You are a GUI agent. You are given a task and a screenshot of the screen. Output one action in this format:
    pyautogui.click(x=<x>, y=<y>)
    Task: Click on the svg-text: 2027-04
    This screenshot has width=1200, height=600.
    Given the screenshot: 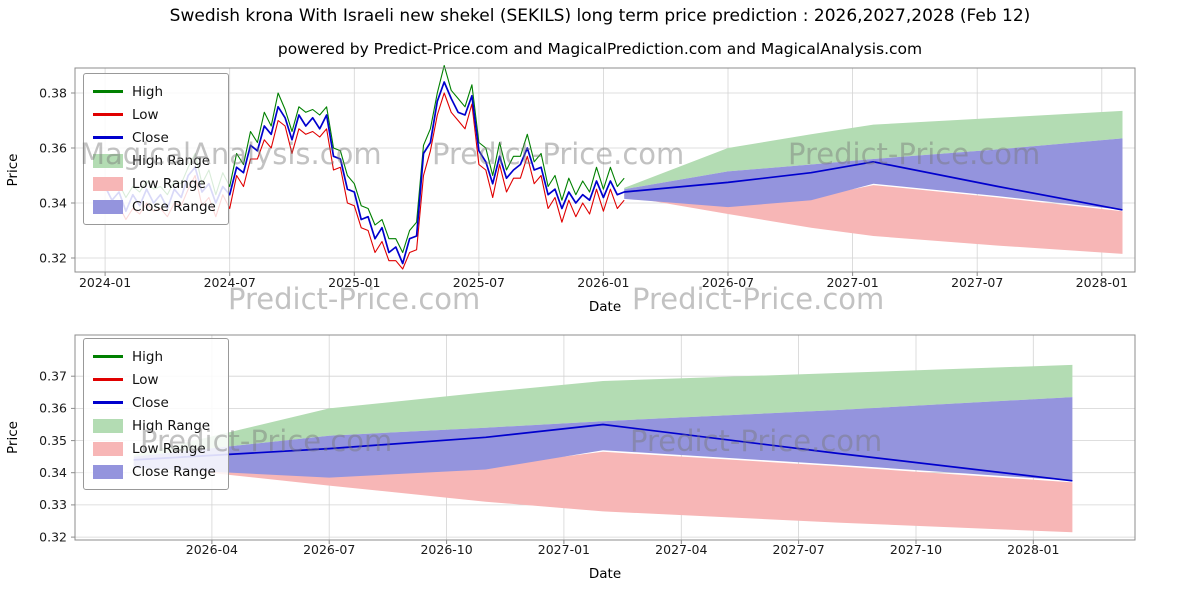 What is the action you would take?
    pyautogui.click(x=681, y=549)
    